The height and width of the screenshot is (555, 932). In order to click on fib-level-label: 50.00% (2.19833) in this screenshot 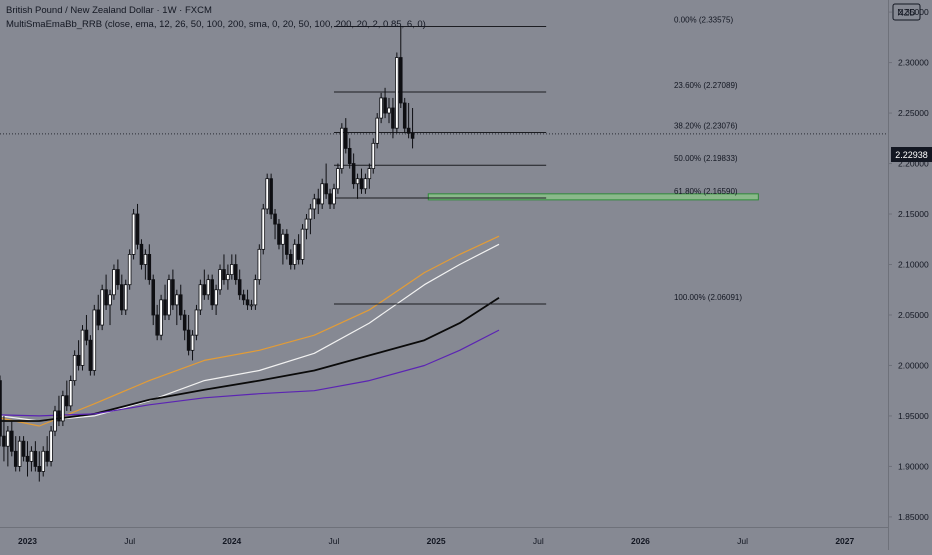, I will do `click(706, 158)`.